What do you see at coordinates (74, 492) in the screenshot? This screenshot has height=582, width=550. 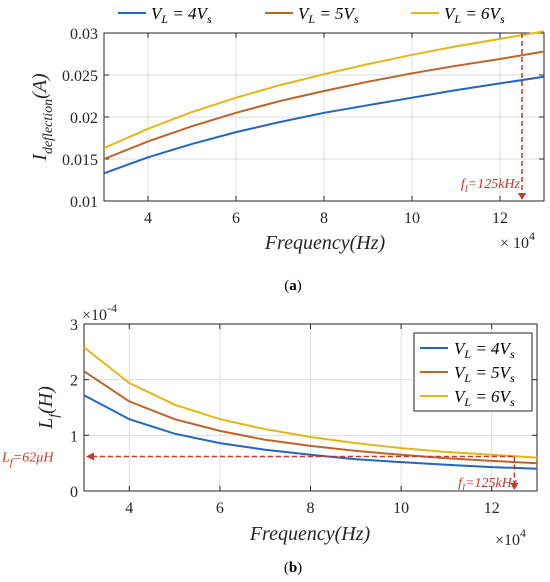 I see `y-tick-label: 0` at bounding box center [74, 492].